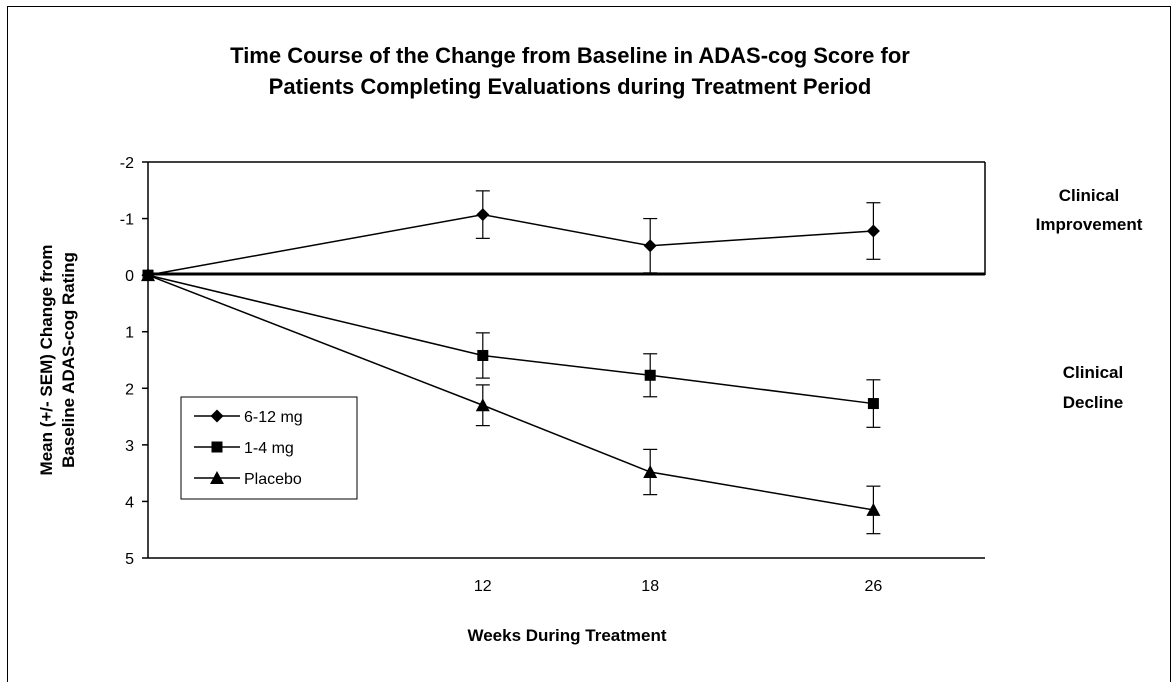 This screenshot has height=682, width=1174. What do you see at coordinates (1093, 402) in the screenshot?
I see `decline-label-line-2: Decline` at bounding box center [1093, 402].